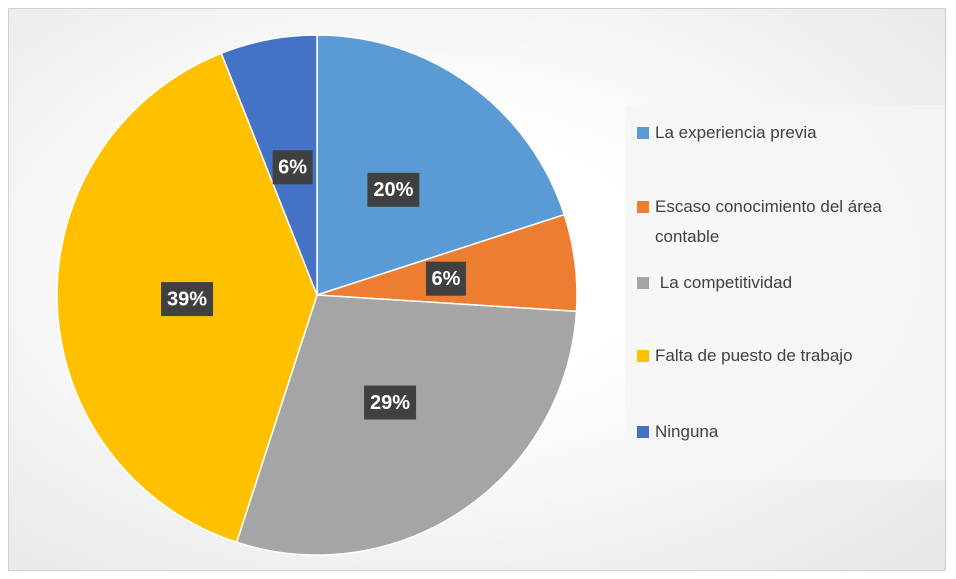 Image resolution: width=956 pixels, height=579 pixels. I want to click on legend-item: Escaso conocimiento del área contable, so click(787, 222).